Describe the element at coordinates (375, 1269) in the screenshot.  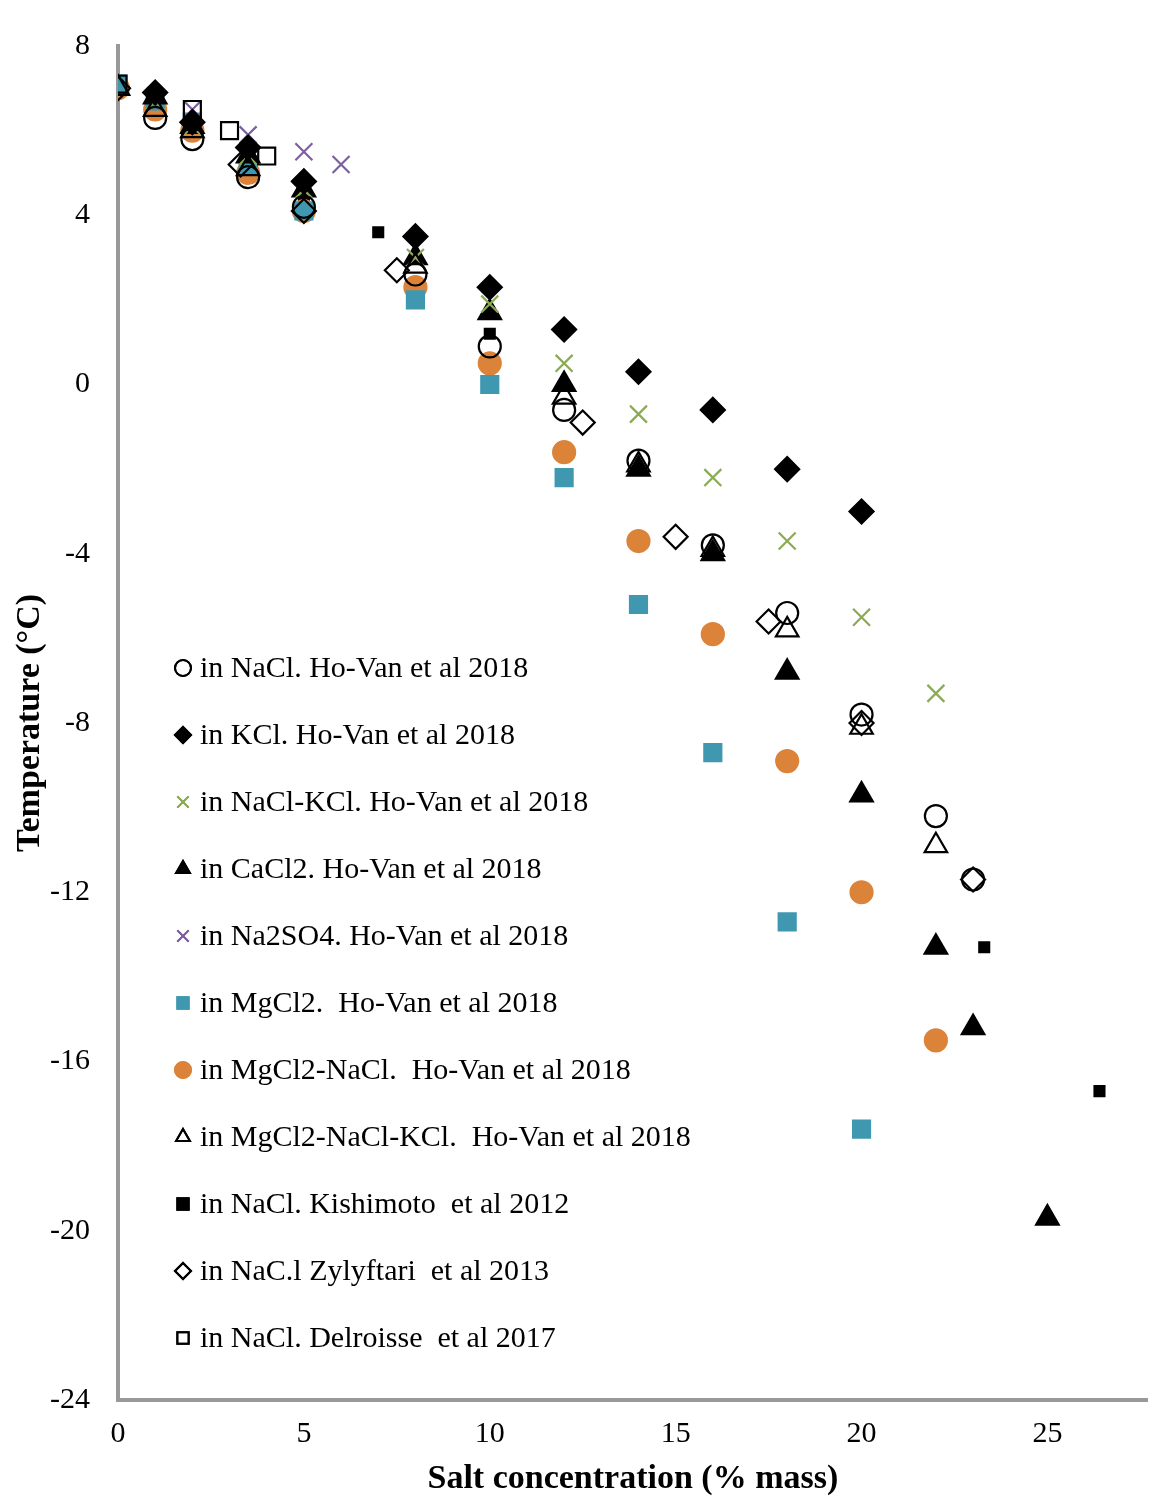
I see `legend-label: in NaC.l Zylyftari et al 2013` at that location.